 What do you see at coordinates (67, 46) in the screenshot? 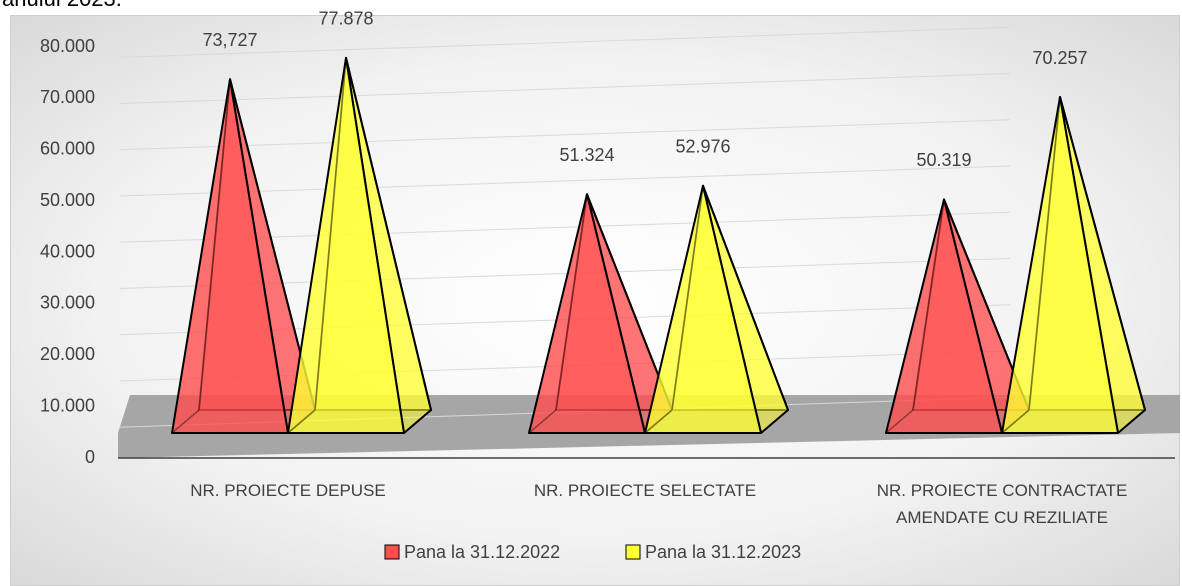
I see `y-tick-label: 80.000` at bounding box center [67, 46].